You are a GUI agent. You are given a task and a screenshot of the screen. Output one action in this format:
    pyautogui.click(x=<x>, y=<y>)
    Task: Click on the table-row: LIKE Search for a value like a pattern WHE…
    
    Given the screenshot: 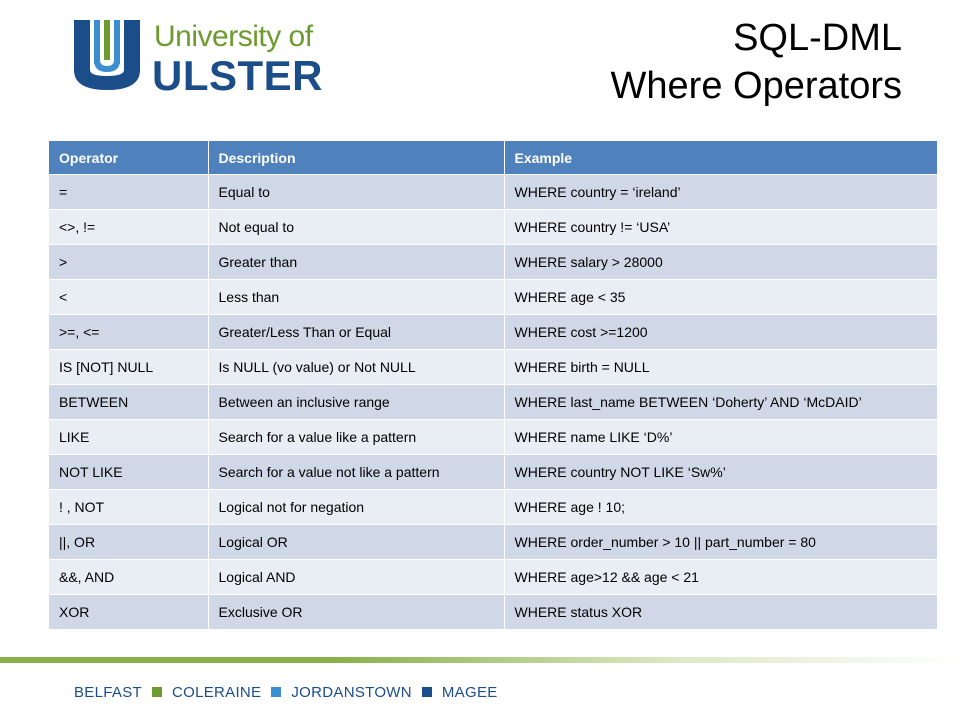 What is the action you would take?
    pyautogui.click(x=493, y=437)
    